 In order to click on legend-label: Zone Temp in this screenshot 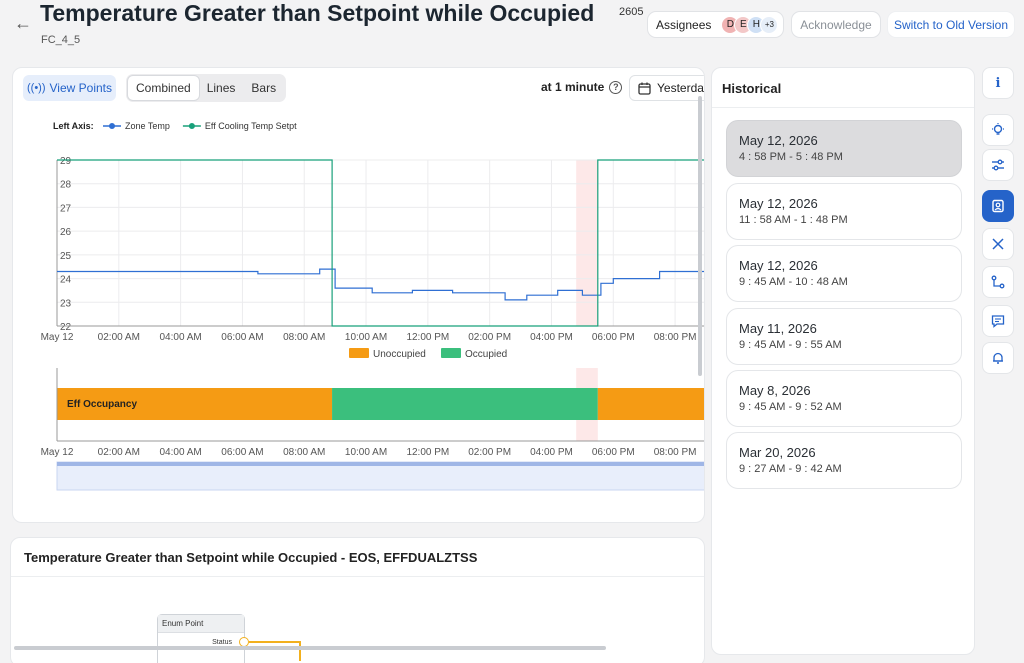, I will do `click(147, 126)`.